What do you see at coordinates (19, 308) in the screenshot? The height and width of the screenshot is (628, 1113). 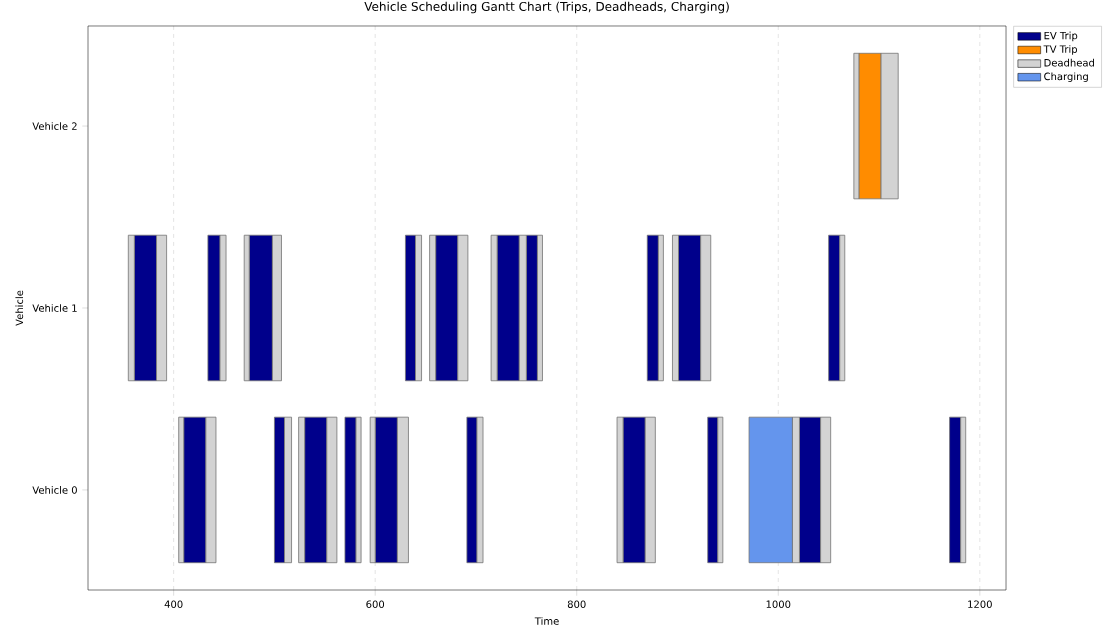 I see `y-axis-title: Vehicle` at bounding box center [19, 308].